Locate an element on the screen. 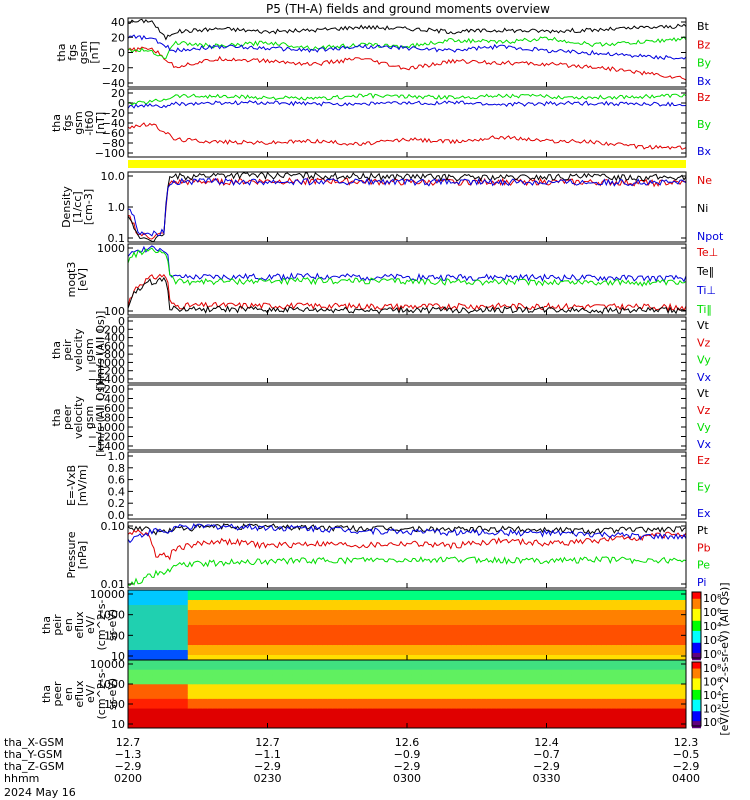 The width and height of the screenshot is (750, 800). y-axis-label: eflux is located at coordinates (79, 694).